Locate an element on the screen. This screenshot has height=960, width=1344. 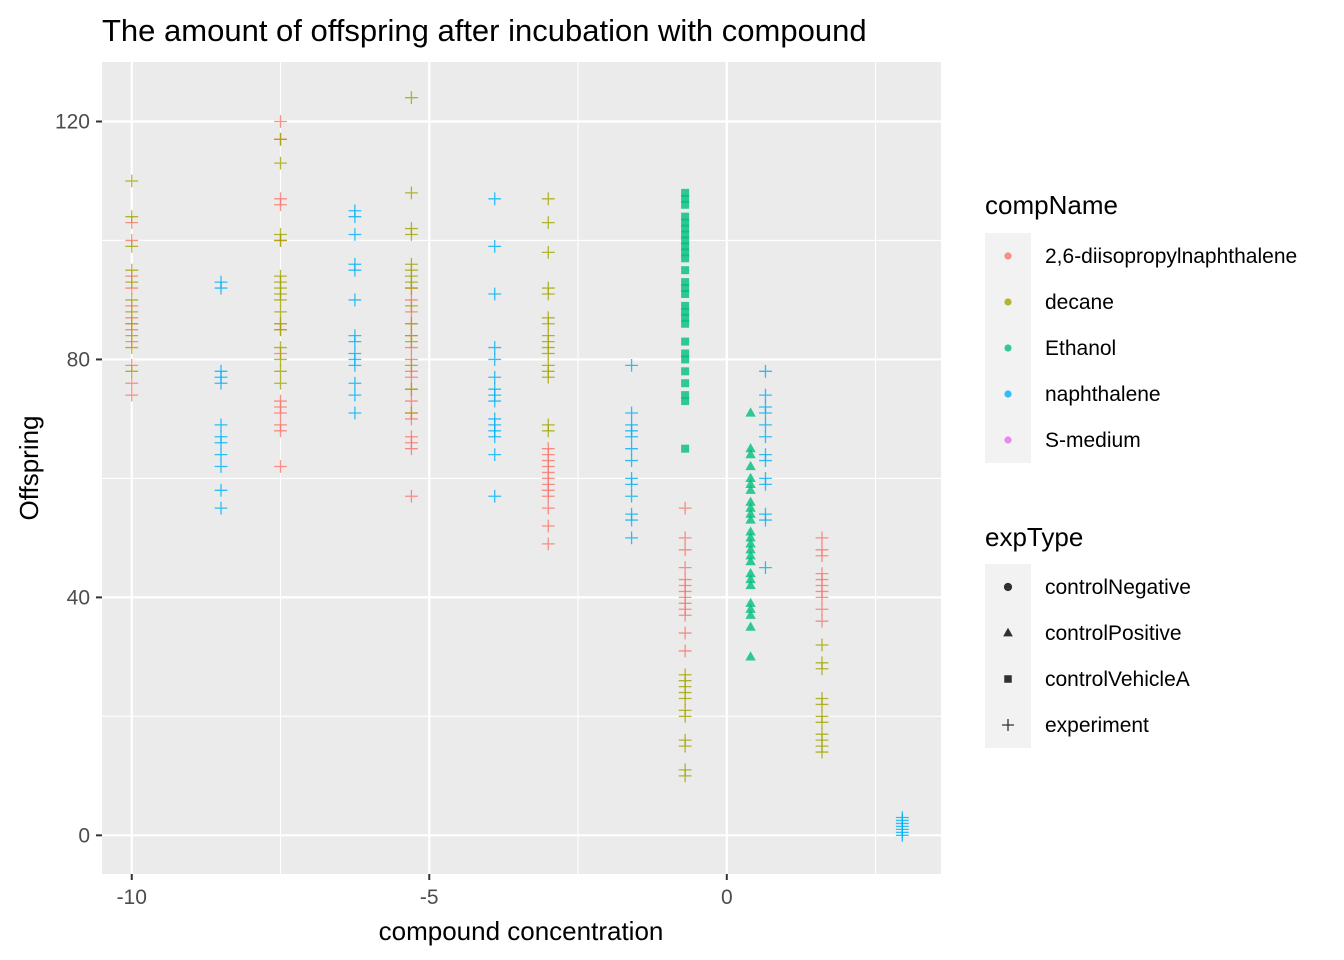
legend-color-label: 2,6-diisopropylnaphthalene is located at coordinates (1171, 256).